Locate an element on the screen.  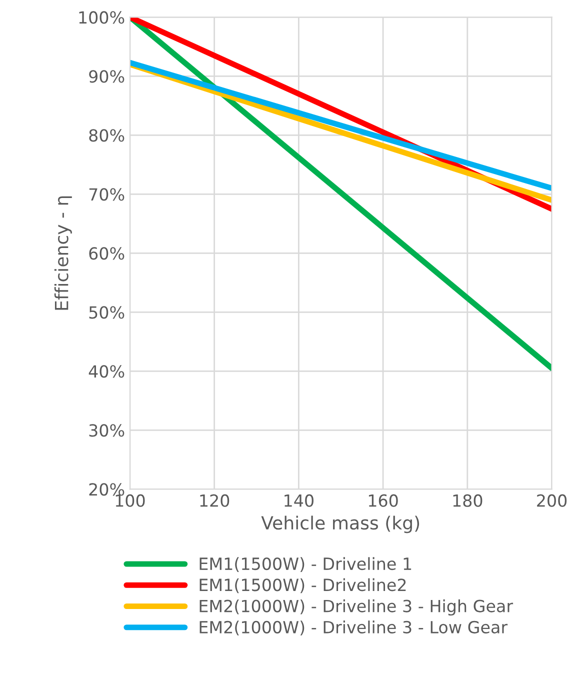
y-tick-label: 60% is located at coordinates (106, 253).